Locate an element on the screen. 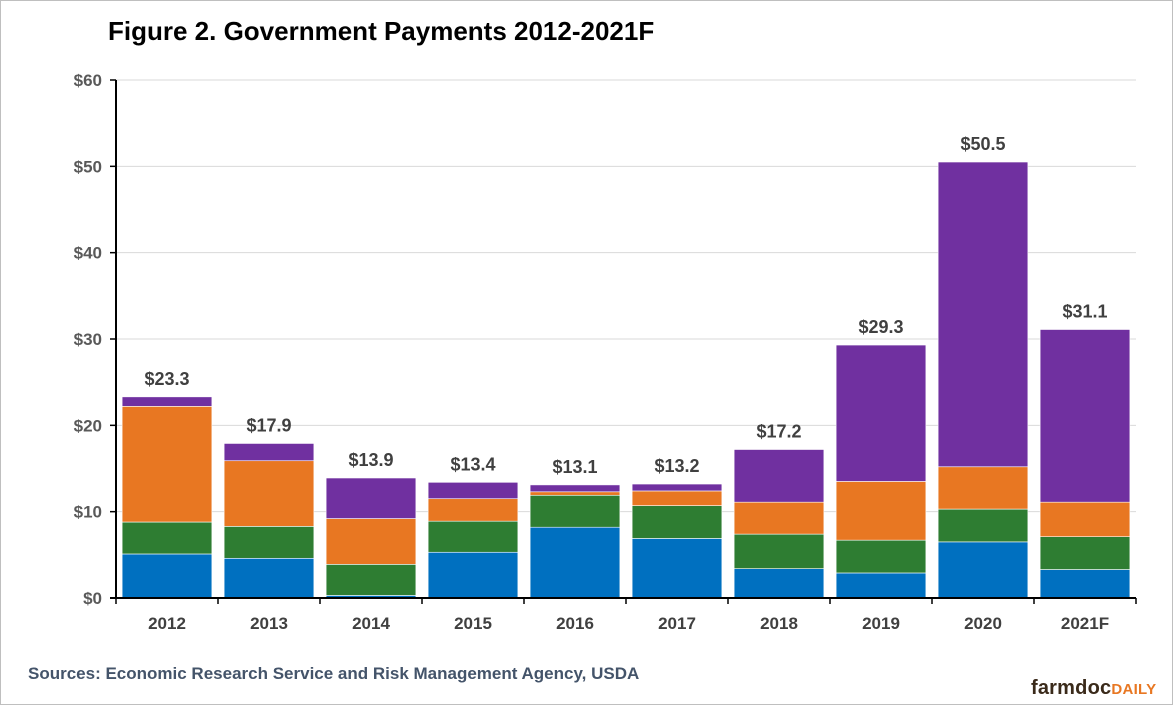  y-tick-label: $60 is located at coordinates (88, 80).